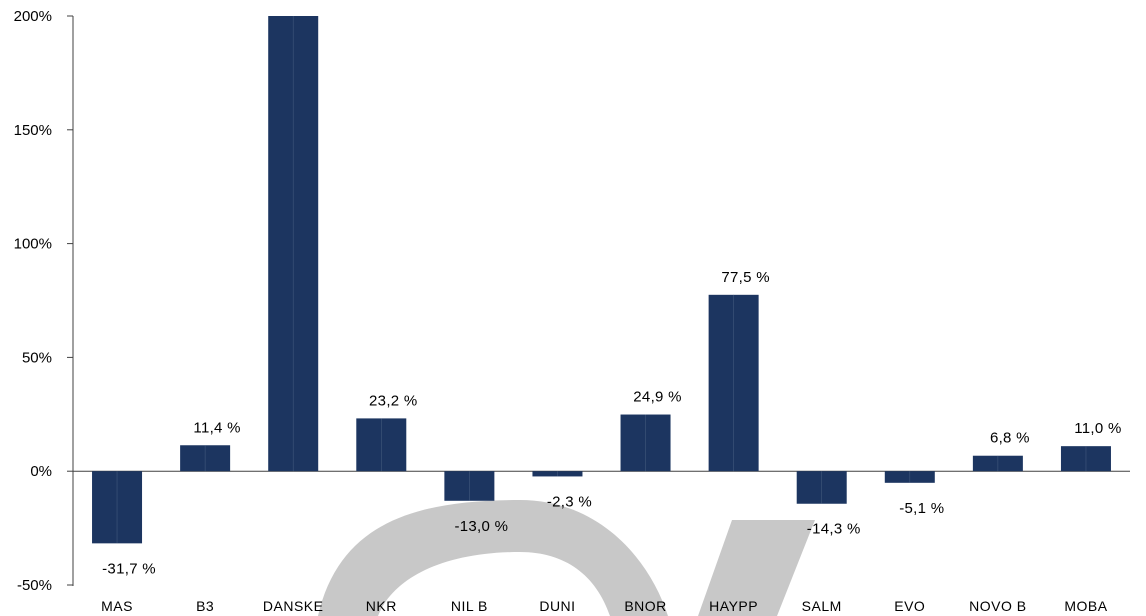 The width and height of the screenshot is (1146, 616). I want to click on category-label: MOBA, so click(1085, 606).